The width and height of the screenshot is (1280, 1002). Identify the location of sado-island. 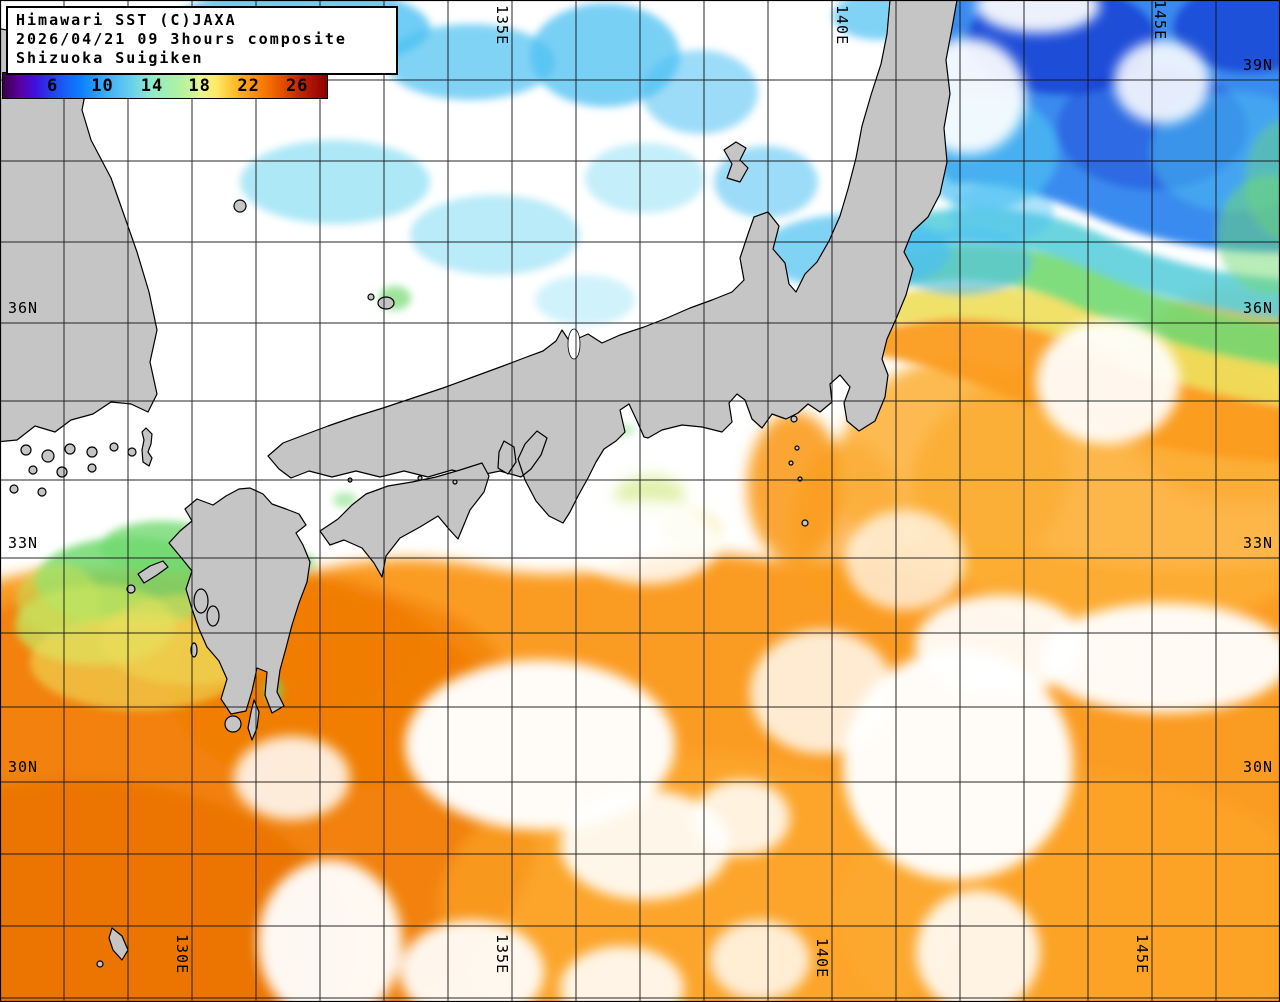
(736, 162).